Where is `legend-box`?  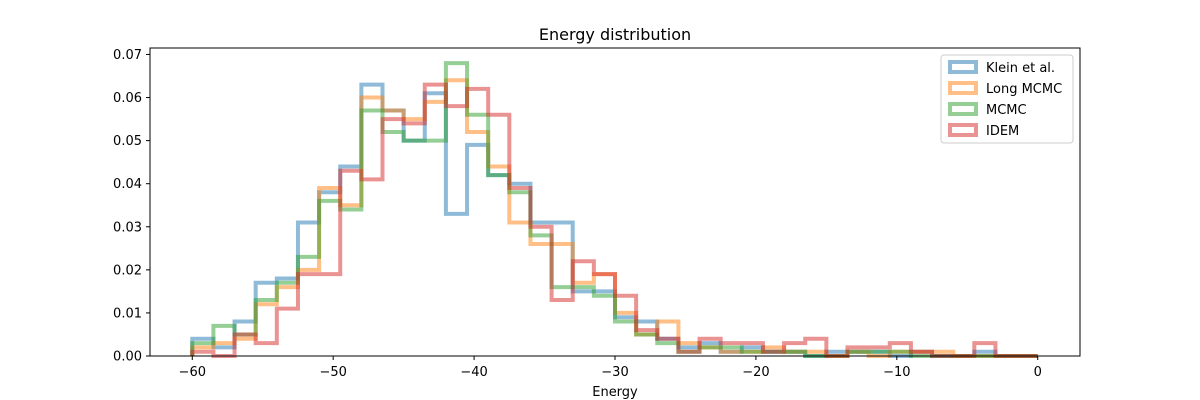
legend-box is located at coordinates (1007, 99).